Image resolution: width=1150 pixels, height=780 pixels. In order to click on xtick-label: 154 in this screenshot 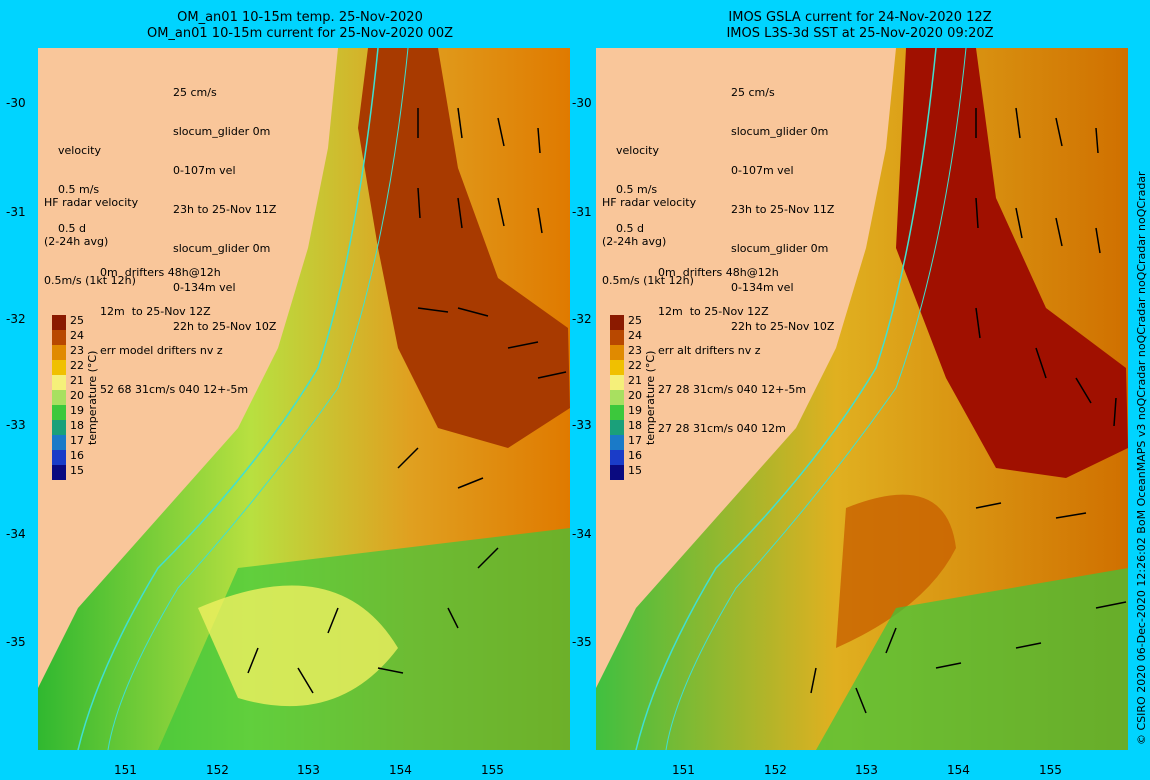, I will do `click(400, 770)`.